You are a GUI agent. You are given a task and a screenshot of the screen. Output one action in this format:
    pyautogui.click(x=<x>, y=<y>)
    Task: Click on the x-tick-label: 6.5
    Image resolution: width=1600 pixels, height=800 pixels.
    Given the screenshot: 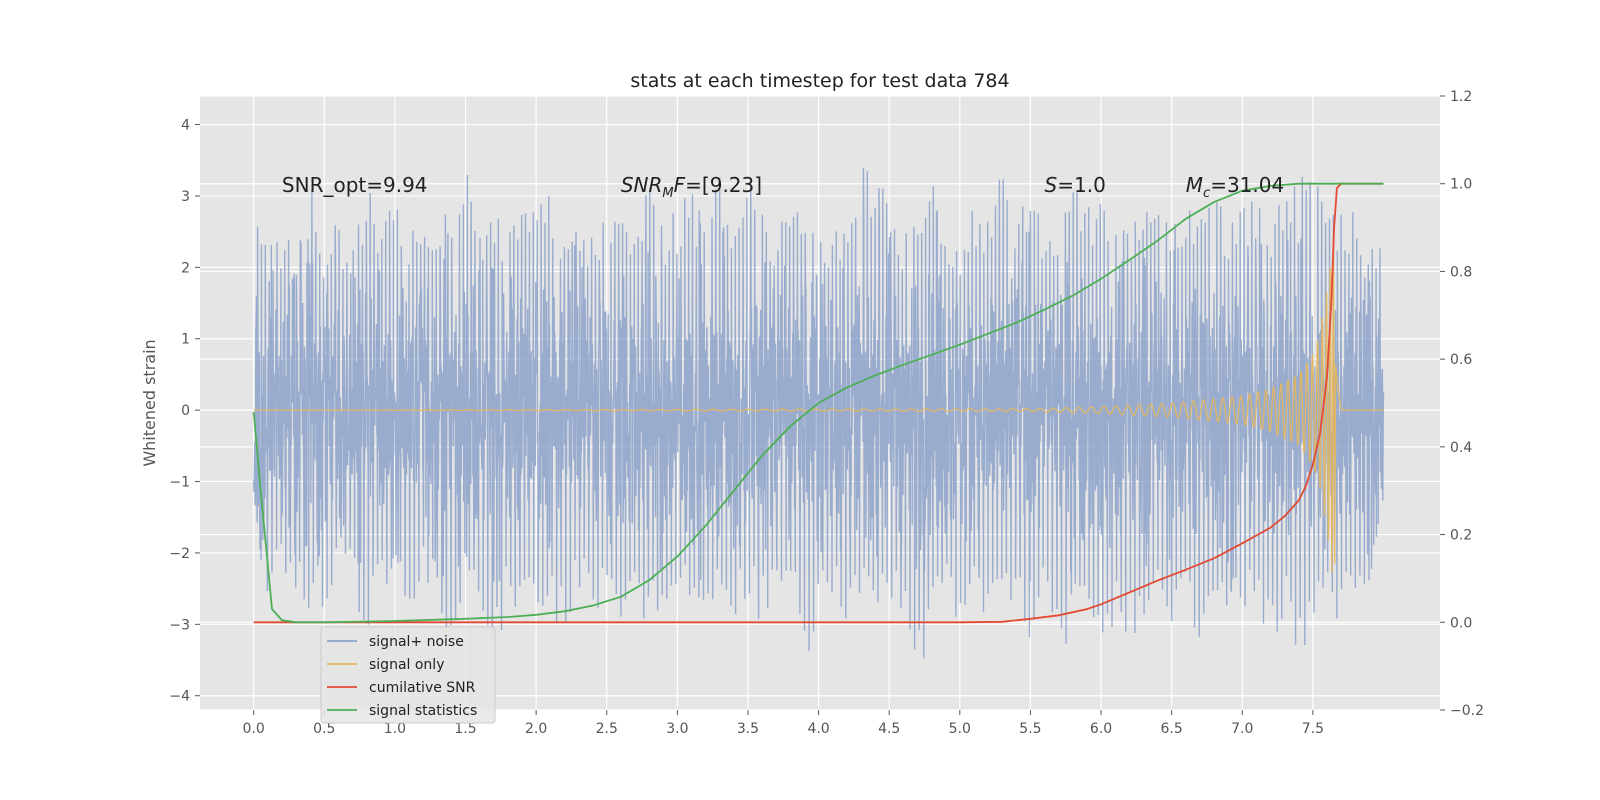 What is the action you would take?
    pyautogui.click(x=1172, y=729)
    